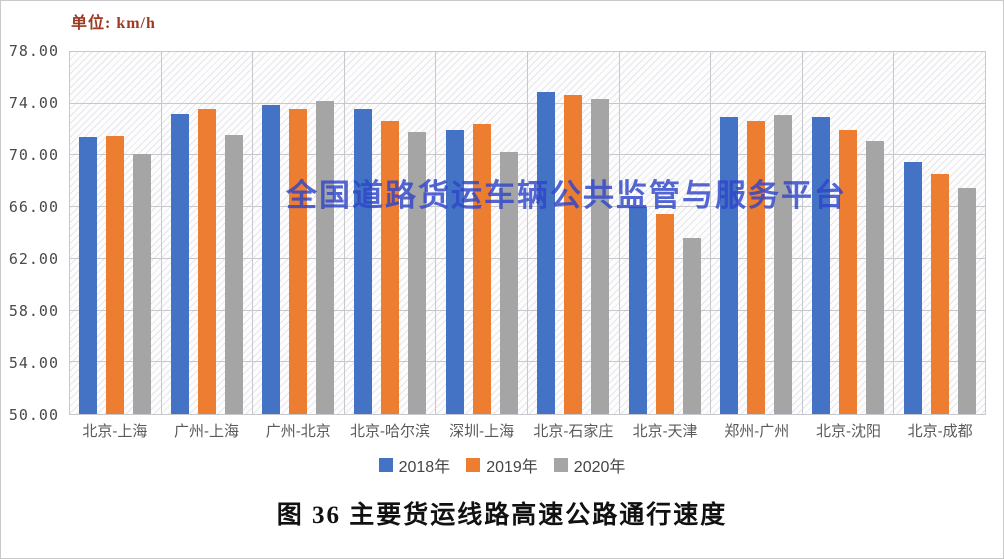  I want to click on legend-label: 2018年, so click(424, 467).